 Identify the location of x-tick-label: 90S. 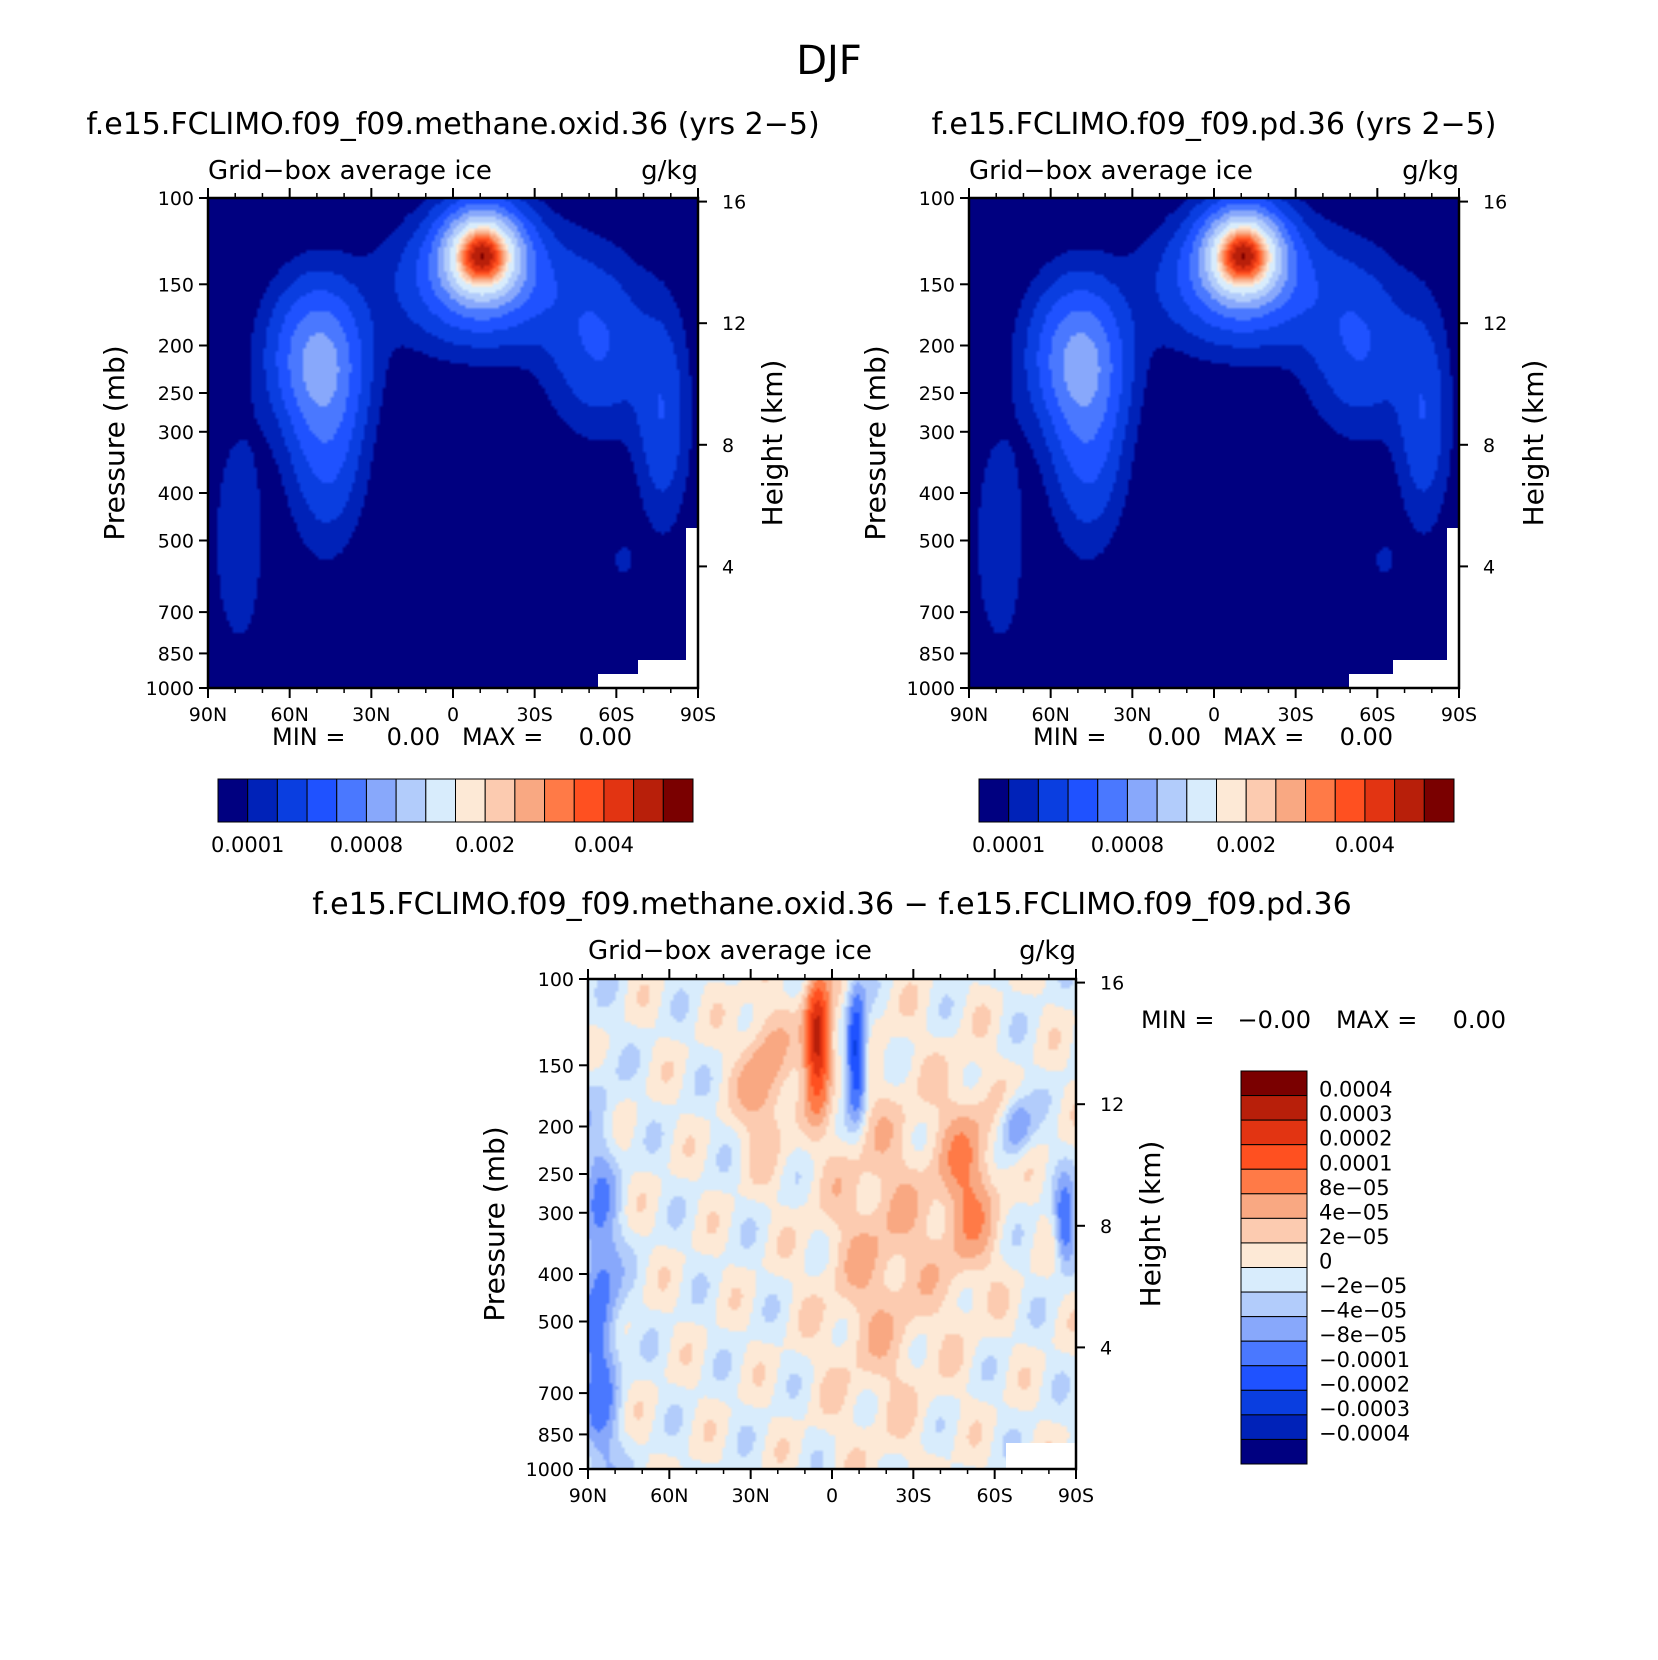
(698, 715).